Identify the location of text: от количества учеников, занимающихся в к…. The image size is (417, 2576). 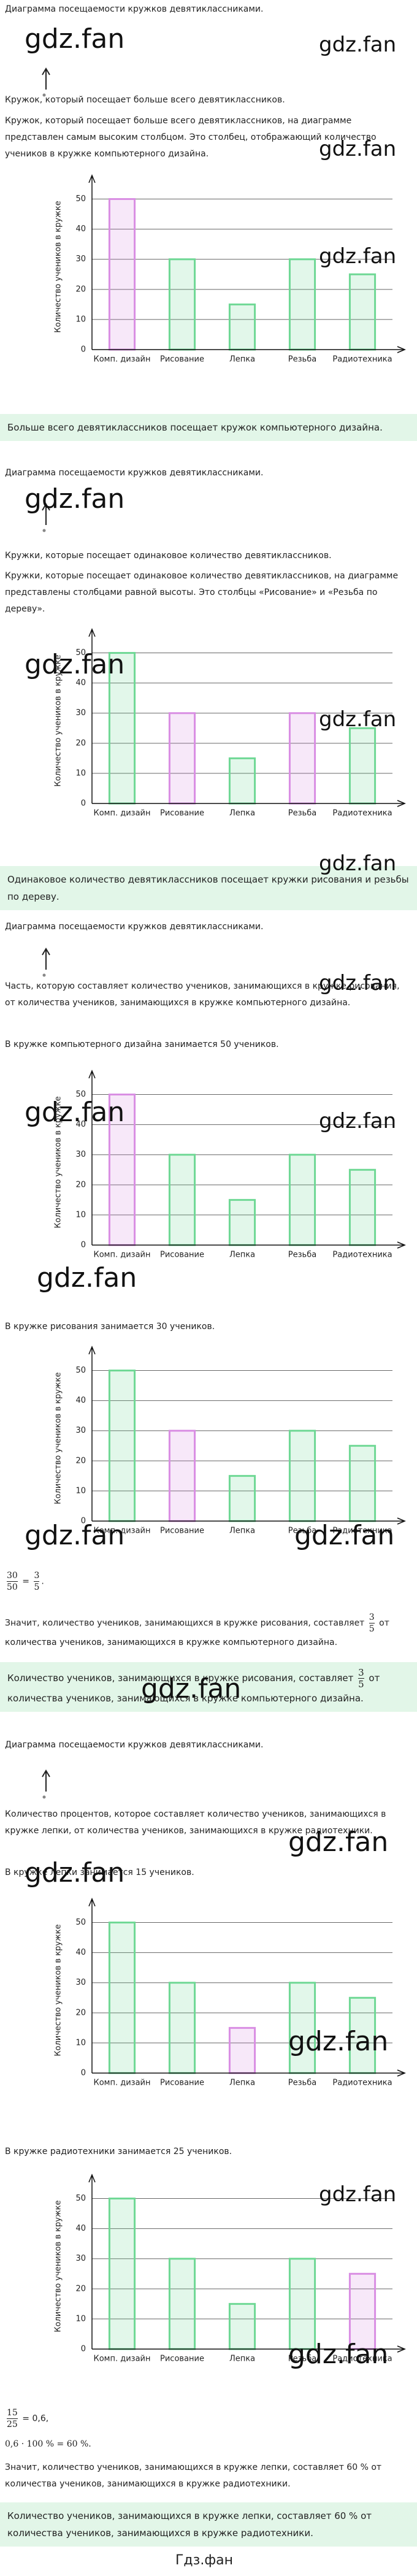
(197, 1633).